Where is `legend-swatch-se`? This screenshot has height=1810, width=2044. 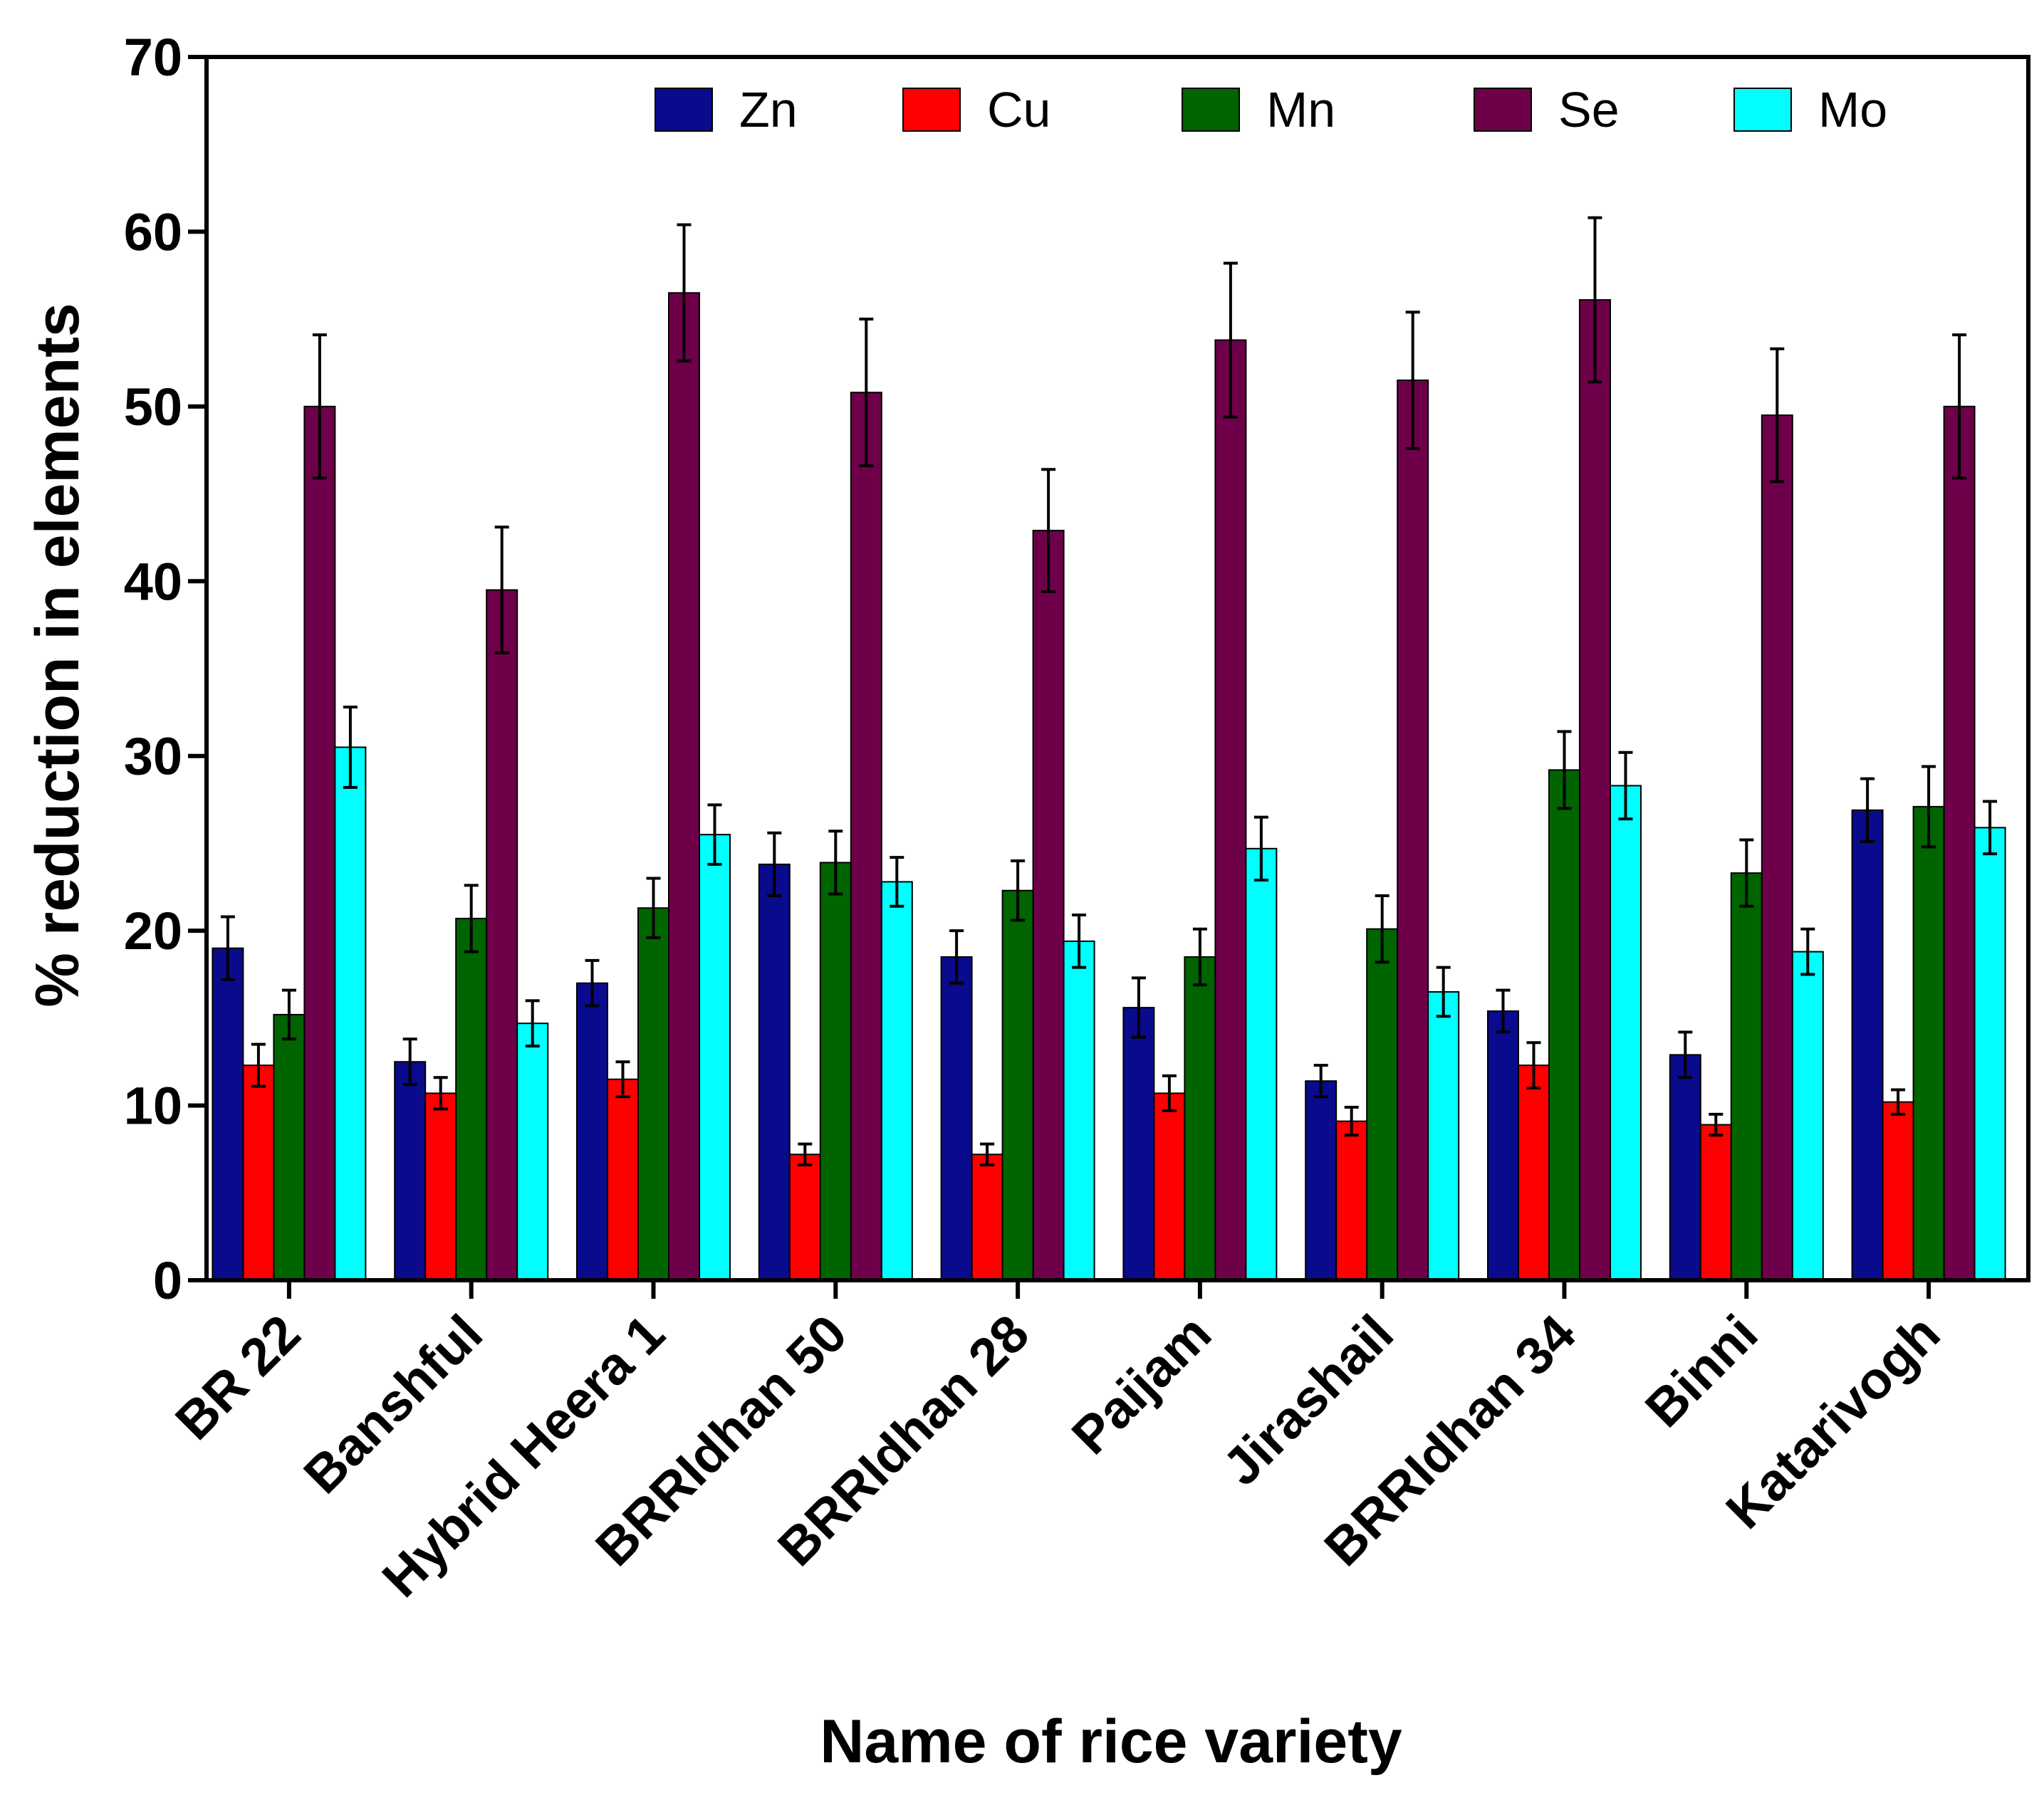
legend-swatch-se is located at coordinates (1503, 110).